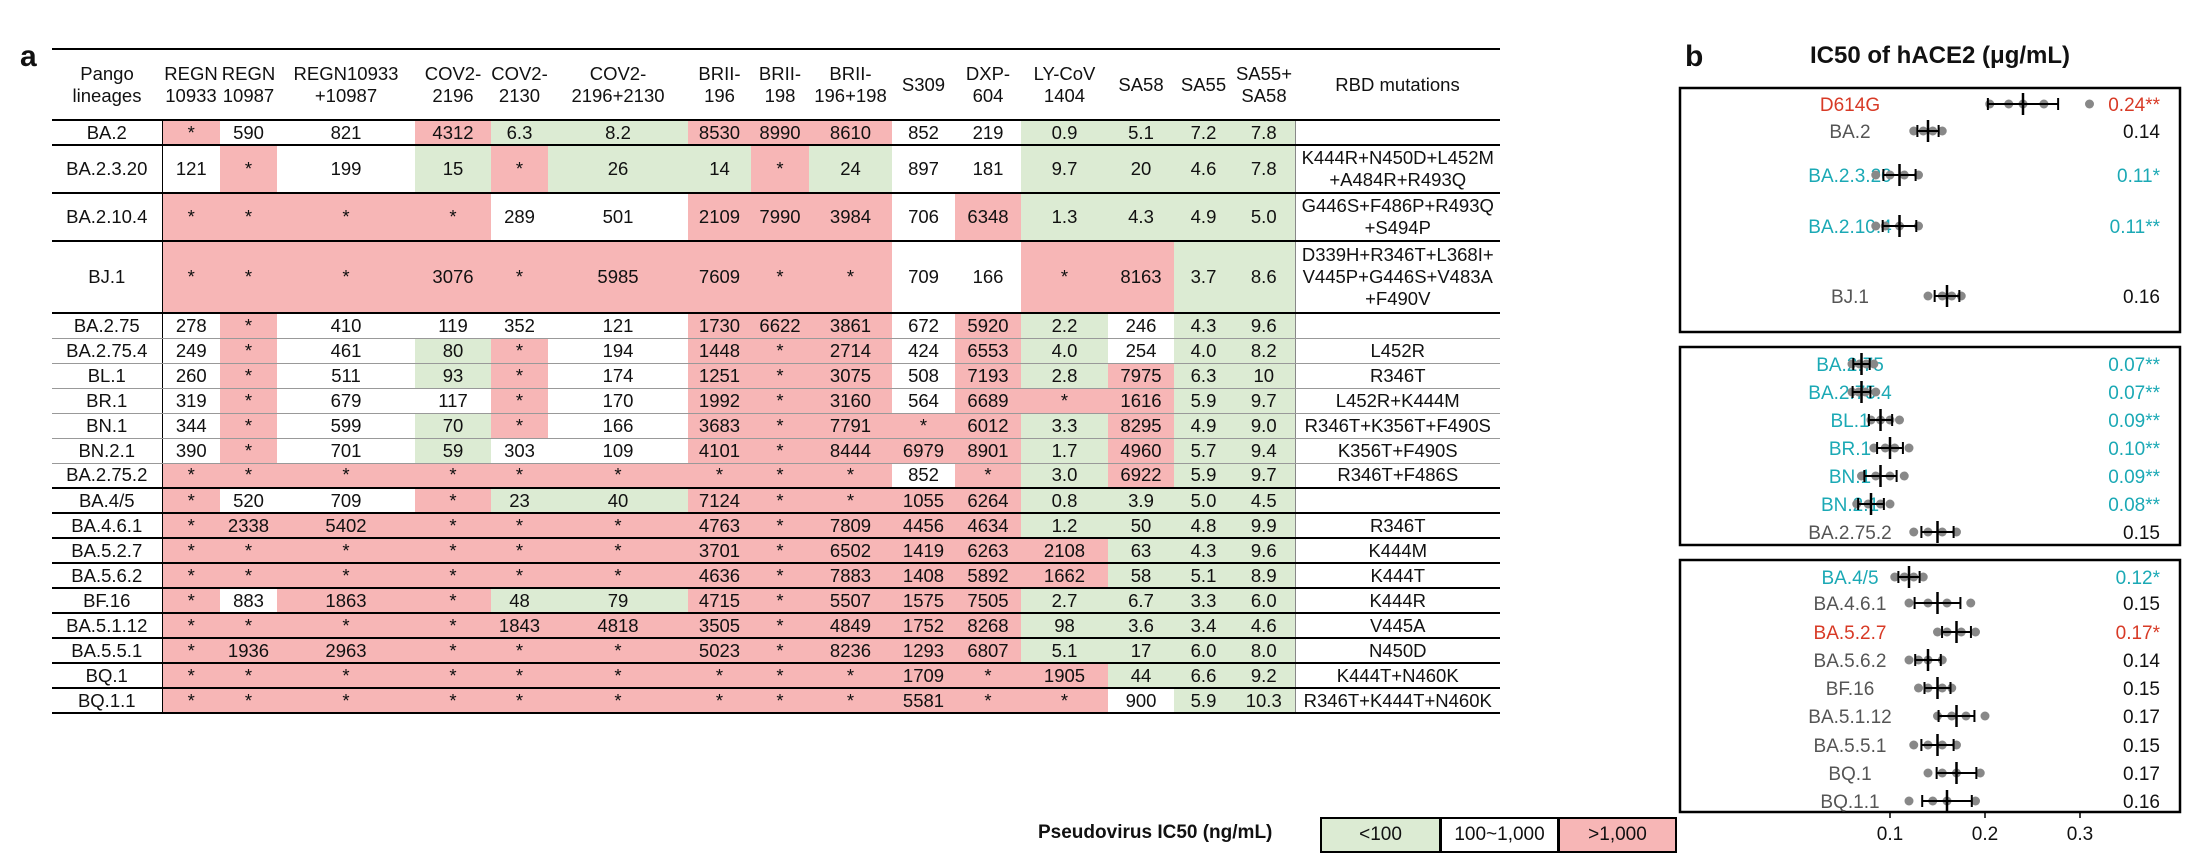 This screenshot has width=2206, height=862. I want to click on ic50-cell: 852, so click(923, 476).